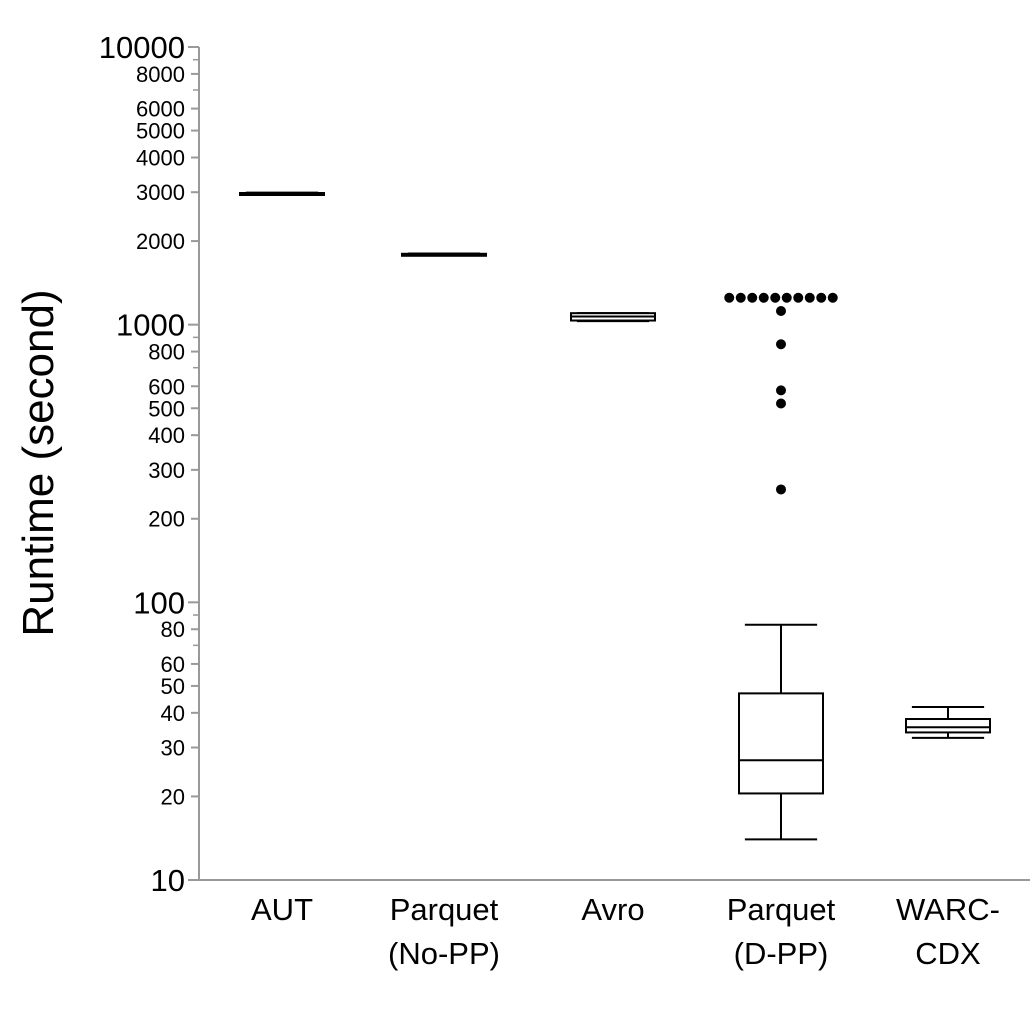 This screenshot has height=1022, width=1035. I want to click on y-tick-label: 50, so click(173, 686).